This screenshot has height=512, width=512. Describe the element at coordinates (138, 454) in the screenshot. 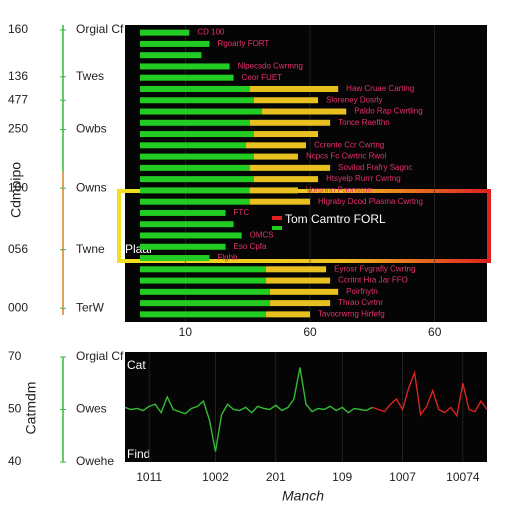

I see `annotation: Find` at that location.